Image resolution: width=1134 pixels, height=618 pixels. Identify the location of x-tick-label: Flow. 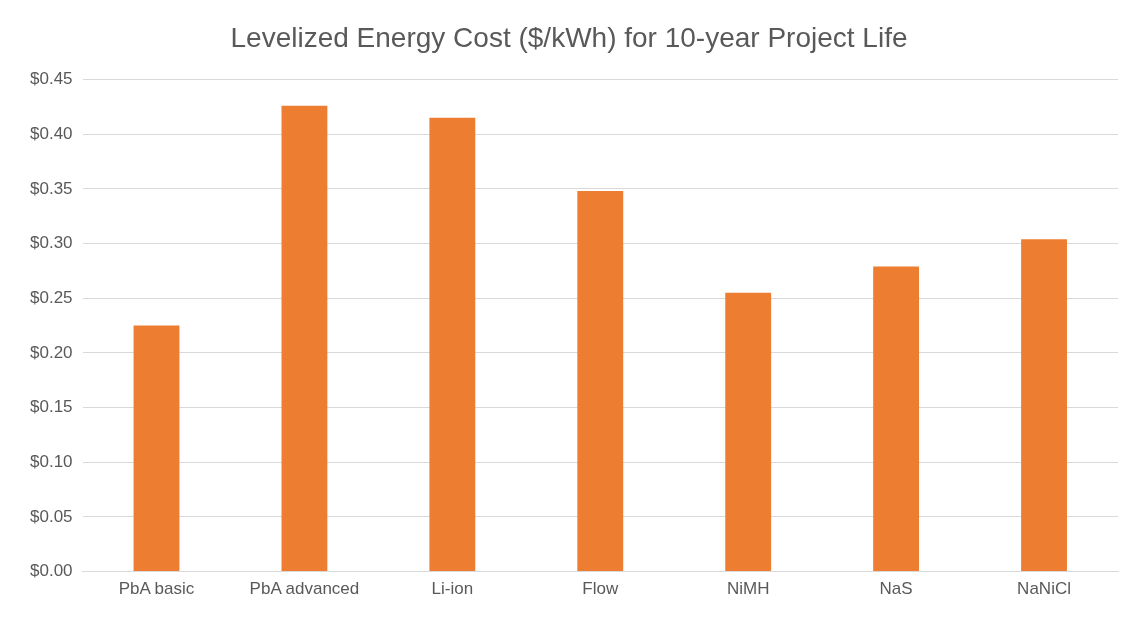
(600, 589).